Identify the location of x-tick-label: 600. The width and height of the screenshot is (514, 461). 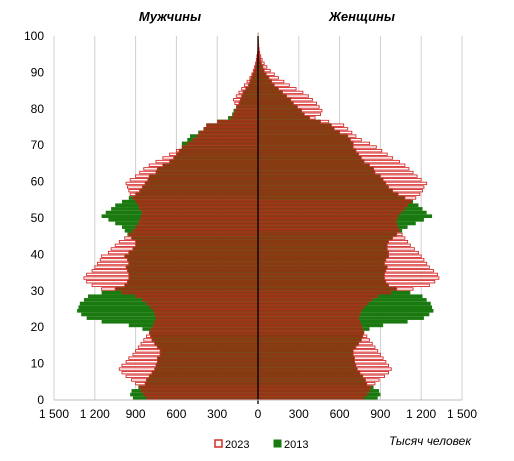
(340, 414).